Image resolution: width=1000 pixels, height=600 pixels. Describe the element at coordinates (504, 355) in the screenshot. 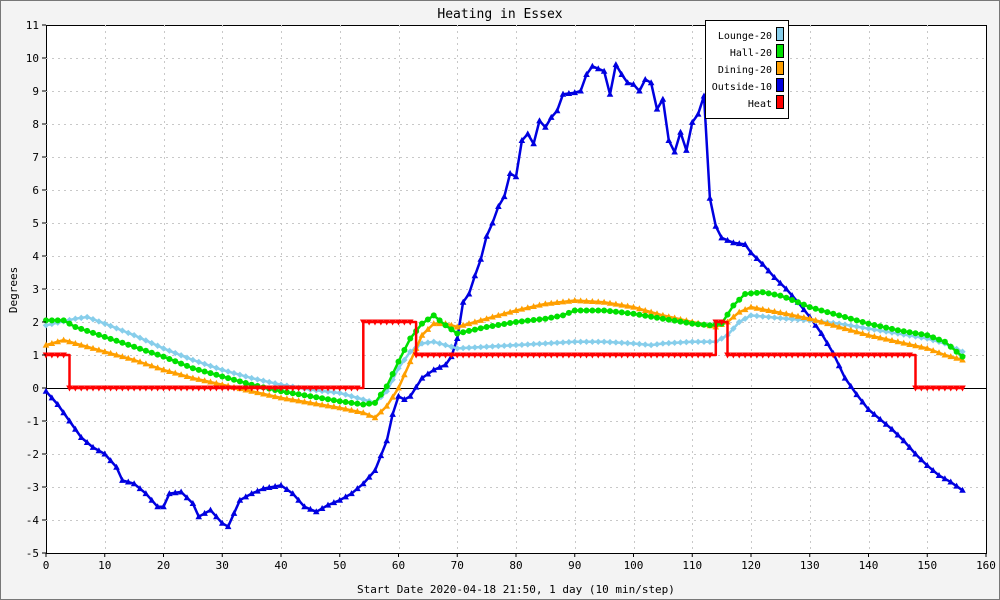

I see `series-heat` at that location.